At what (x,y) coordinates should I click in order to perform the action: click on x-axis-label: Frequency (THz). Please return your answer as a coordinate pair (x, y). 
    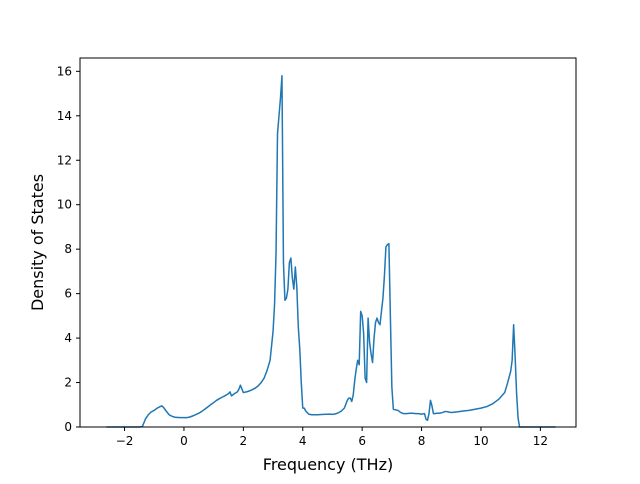
    Looking at the image, I should click on (328, 464).